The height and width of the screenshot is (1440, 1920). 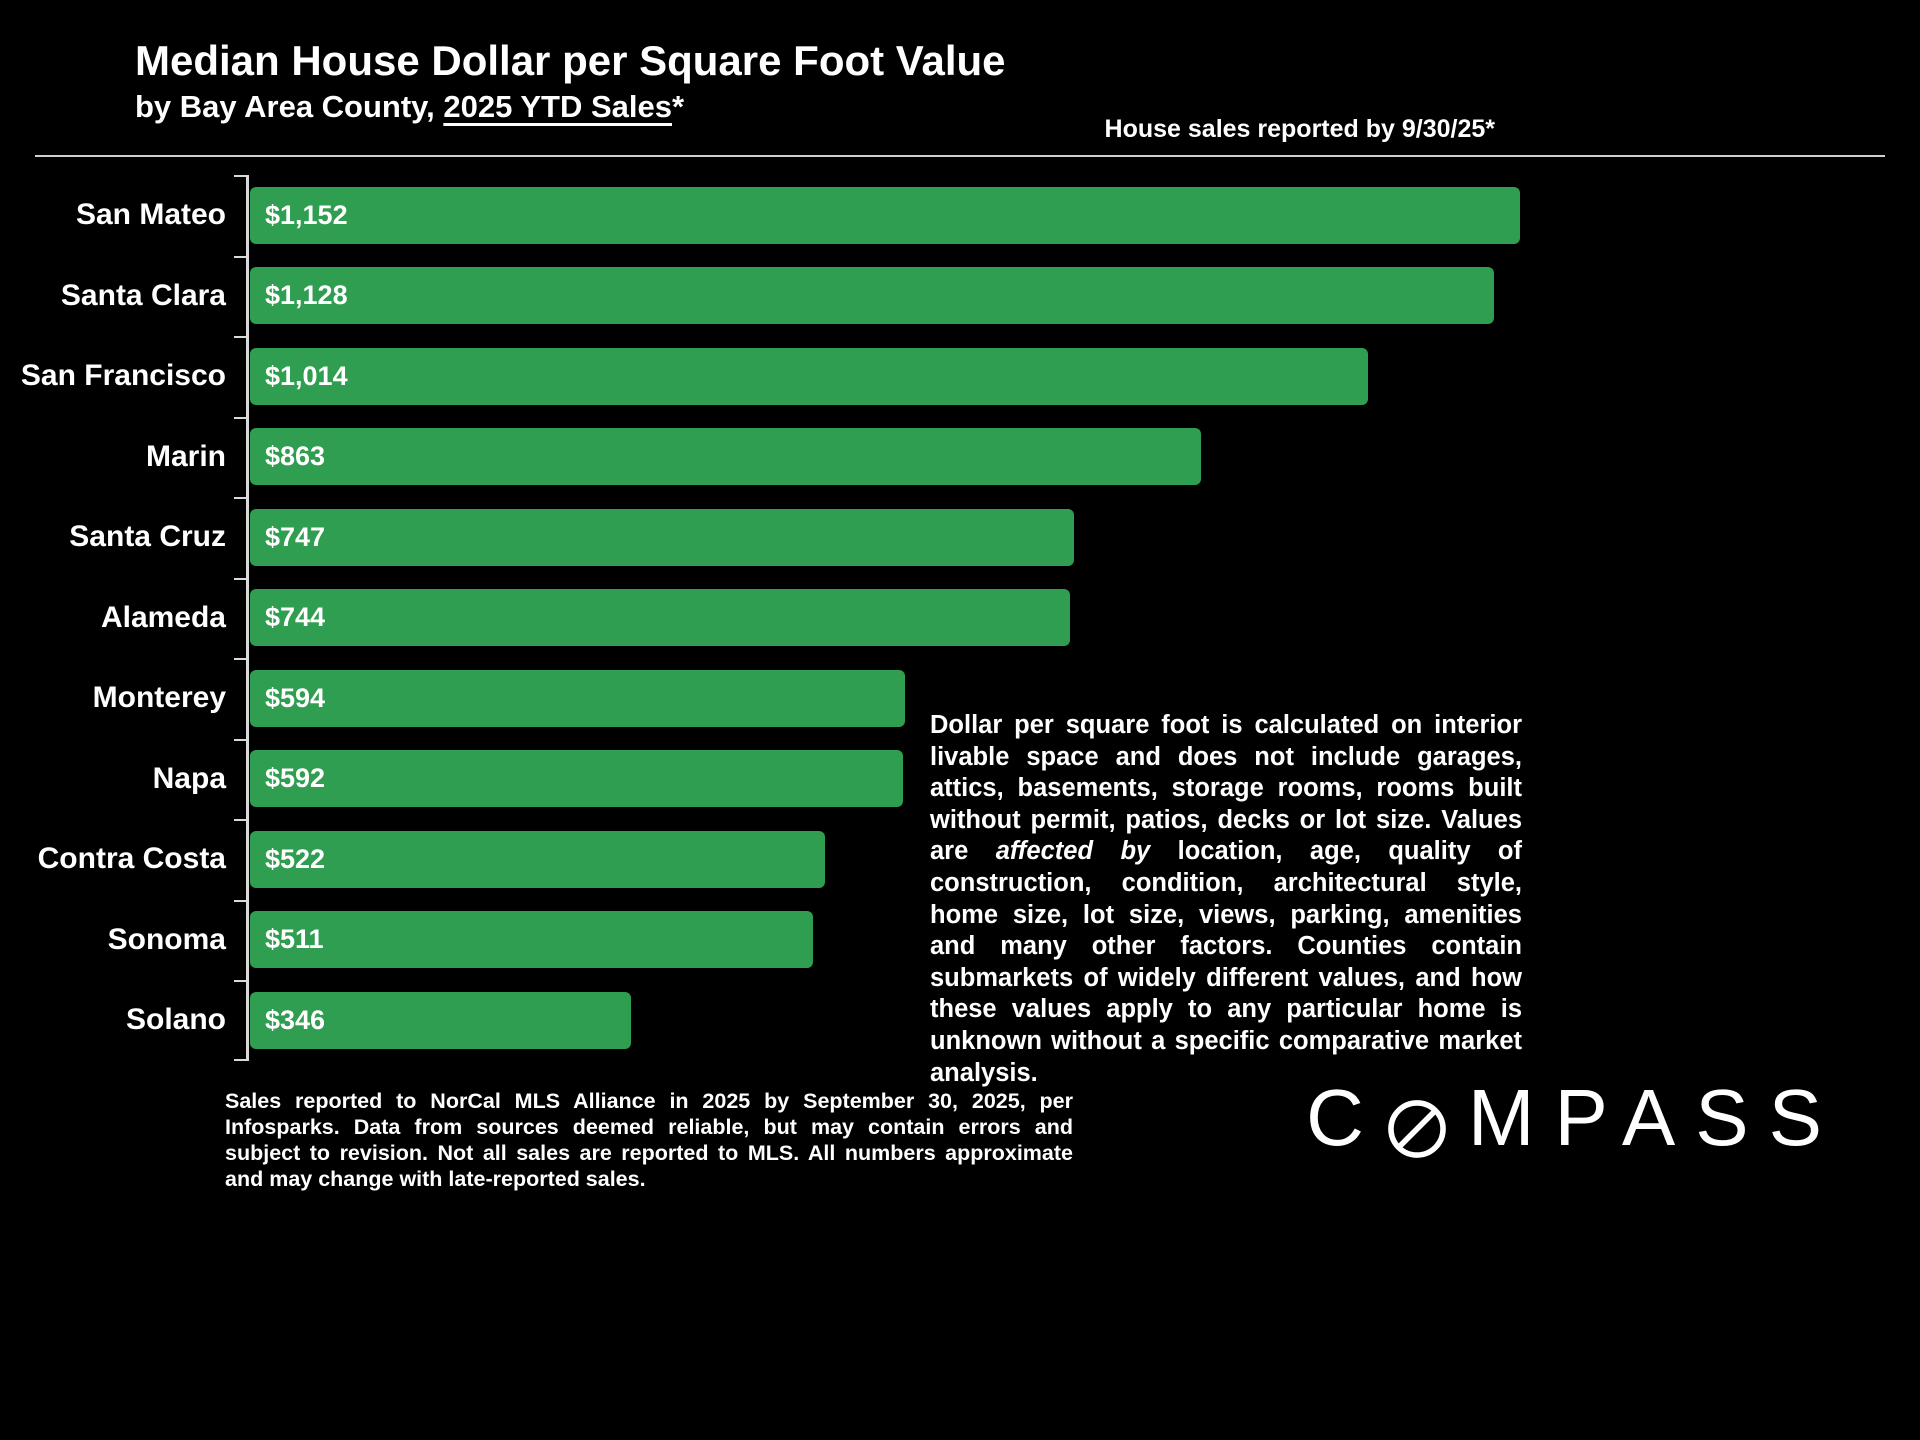 I want to click on value-label: $747, so click(x=295, y=536).